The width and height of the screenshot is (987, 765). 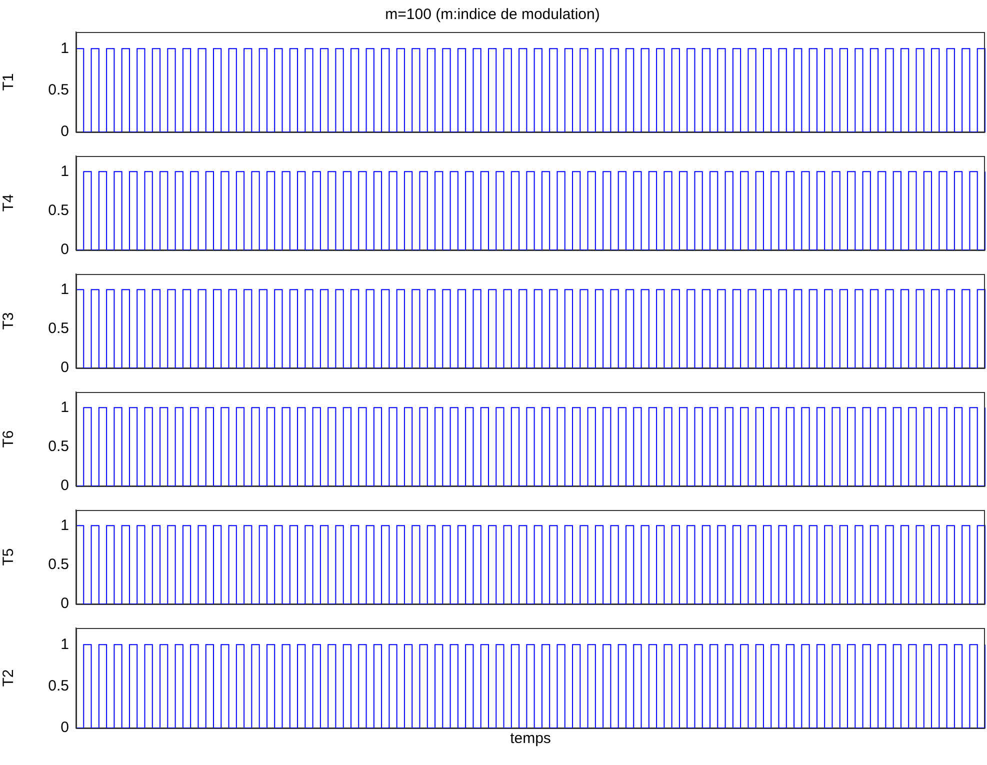 What do you see at coordinates (9, 203) in the screenshot?
I see `y-axis-title: T4` at bounding box center [9, 203].